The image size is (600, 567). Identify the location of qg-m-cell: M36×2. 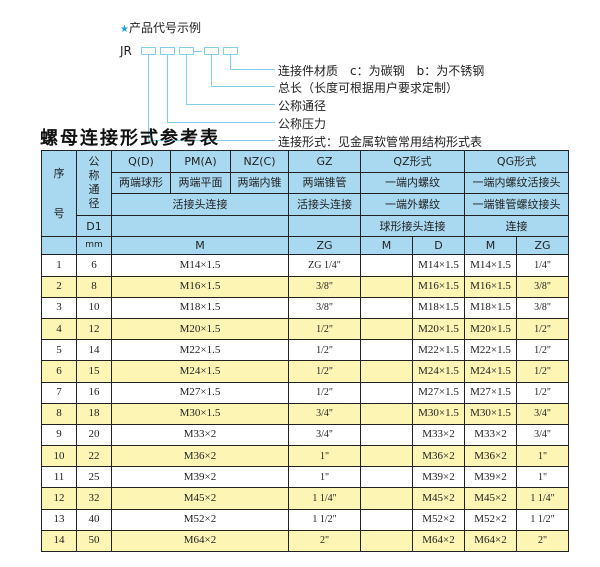
(491, 456).